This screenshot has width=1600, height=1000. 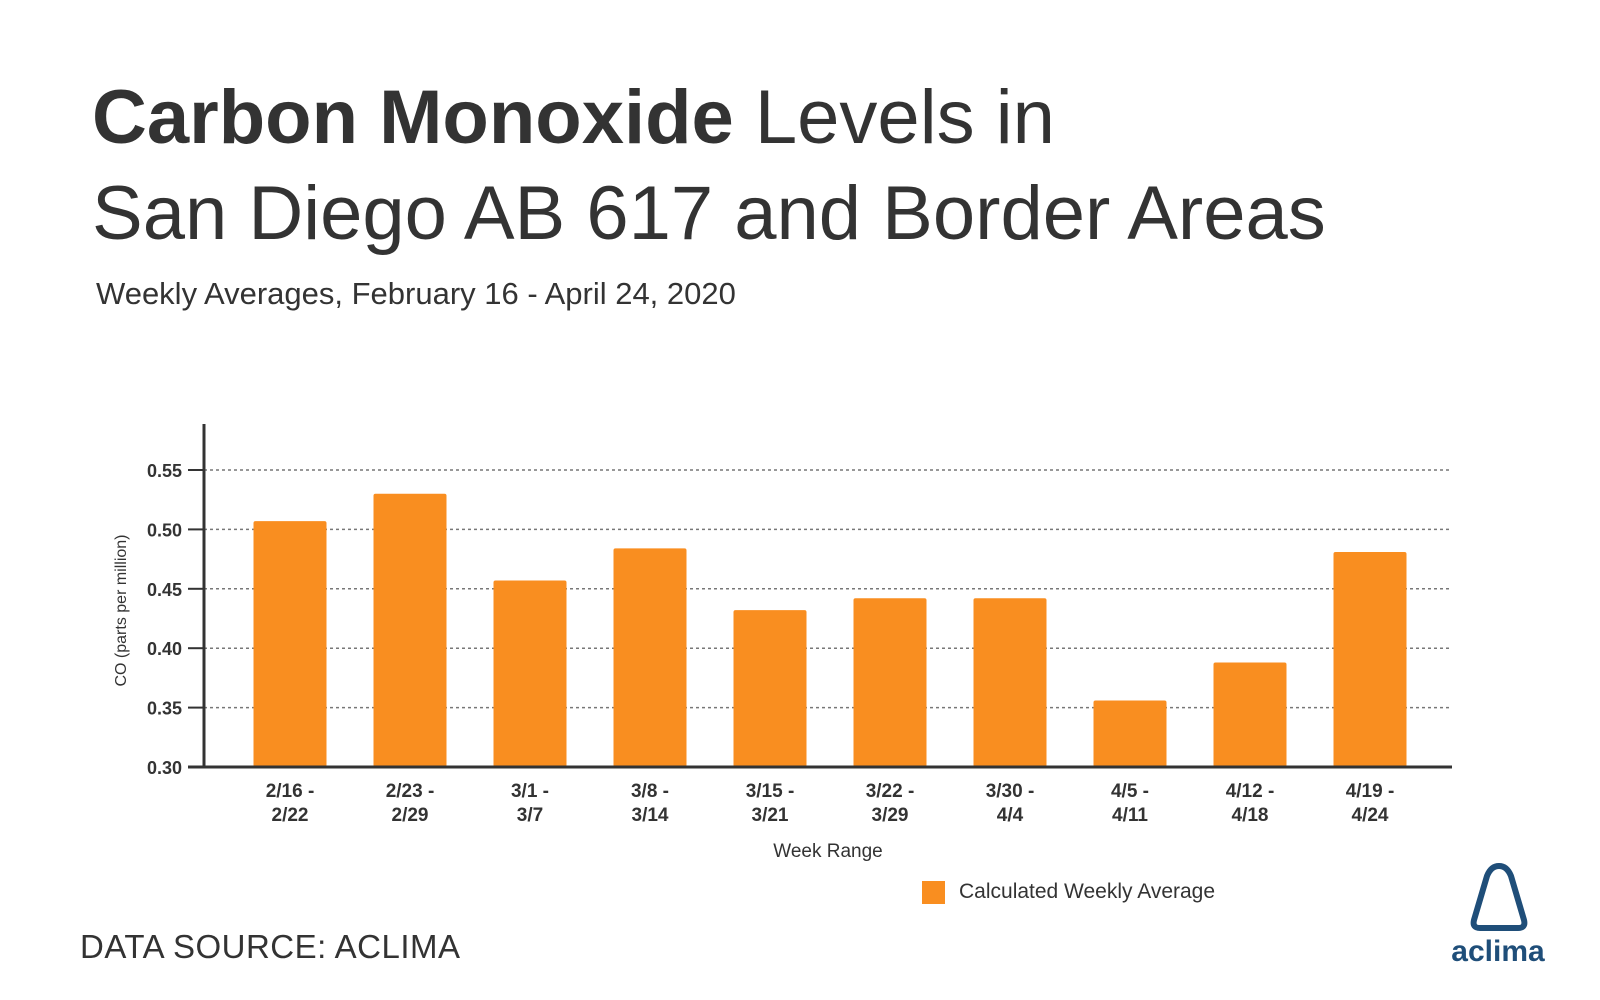 What do you see at coordinates (890, 815) in the screenshot?
I see `x-tick-label: 3/29` at bounding box center [890, 815].